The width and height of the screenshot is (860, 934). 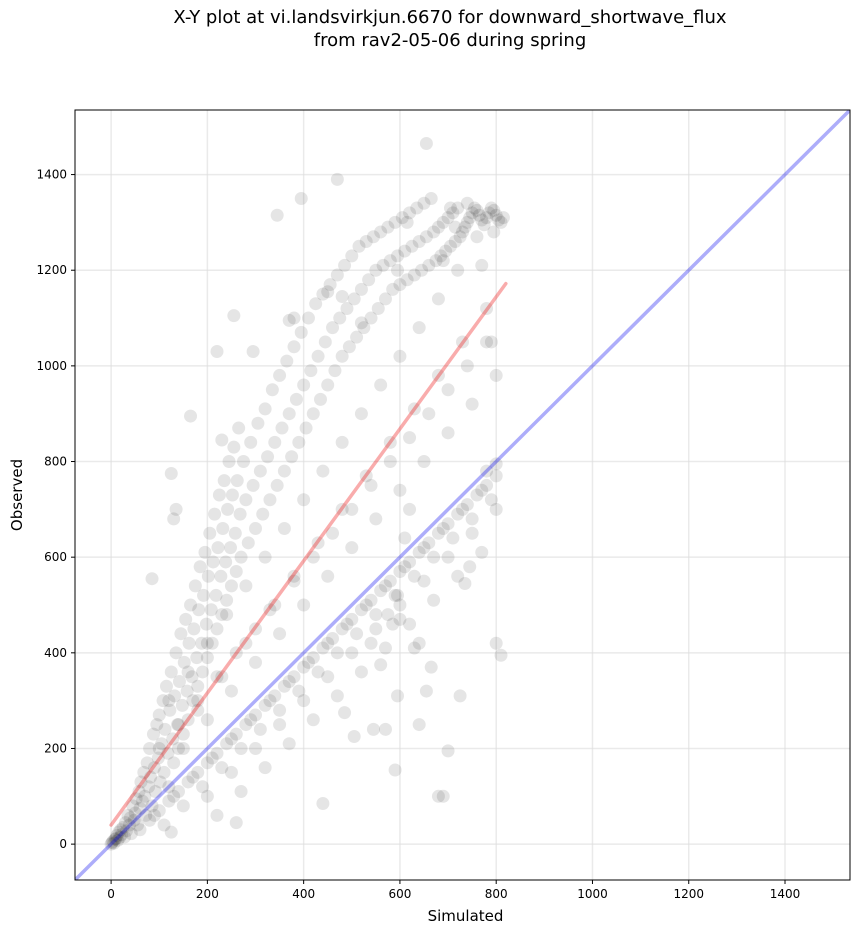 What do you see at coordinates (207, 894) in the screenshot?
I see `x-tick-label: 200` at bounding box center [207, 894].